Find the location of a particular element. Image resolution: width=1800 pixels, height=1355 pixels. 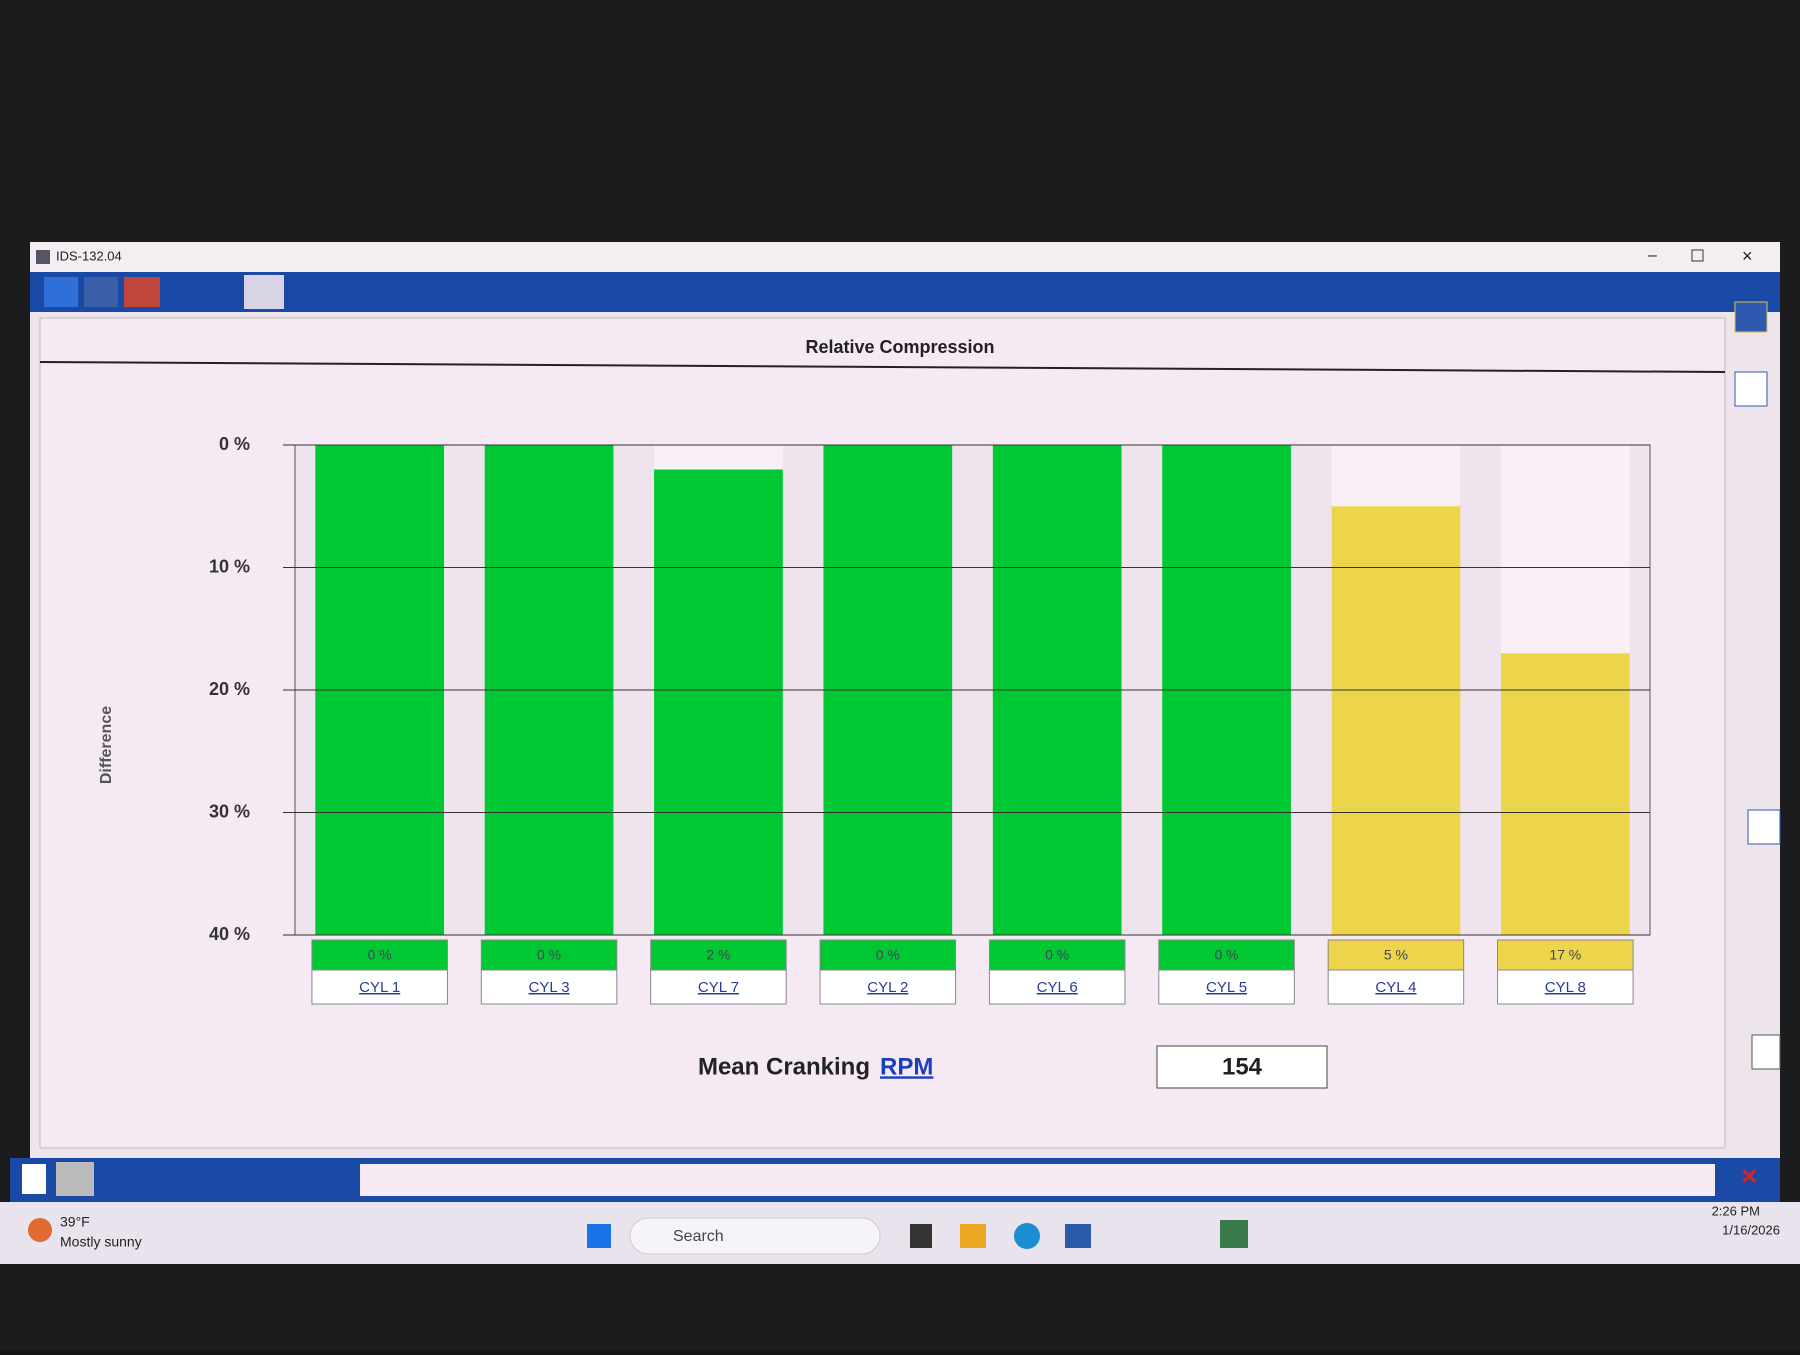

weather-text: Mostly sunny is located at coordinates (101, 1242).